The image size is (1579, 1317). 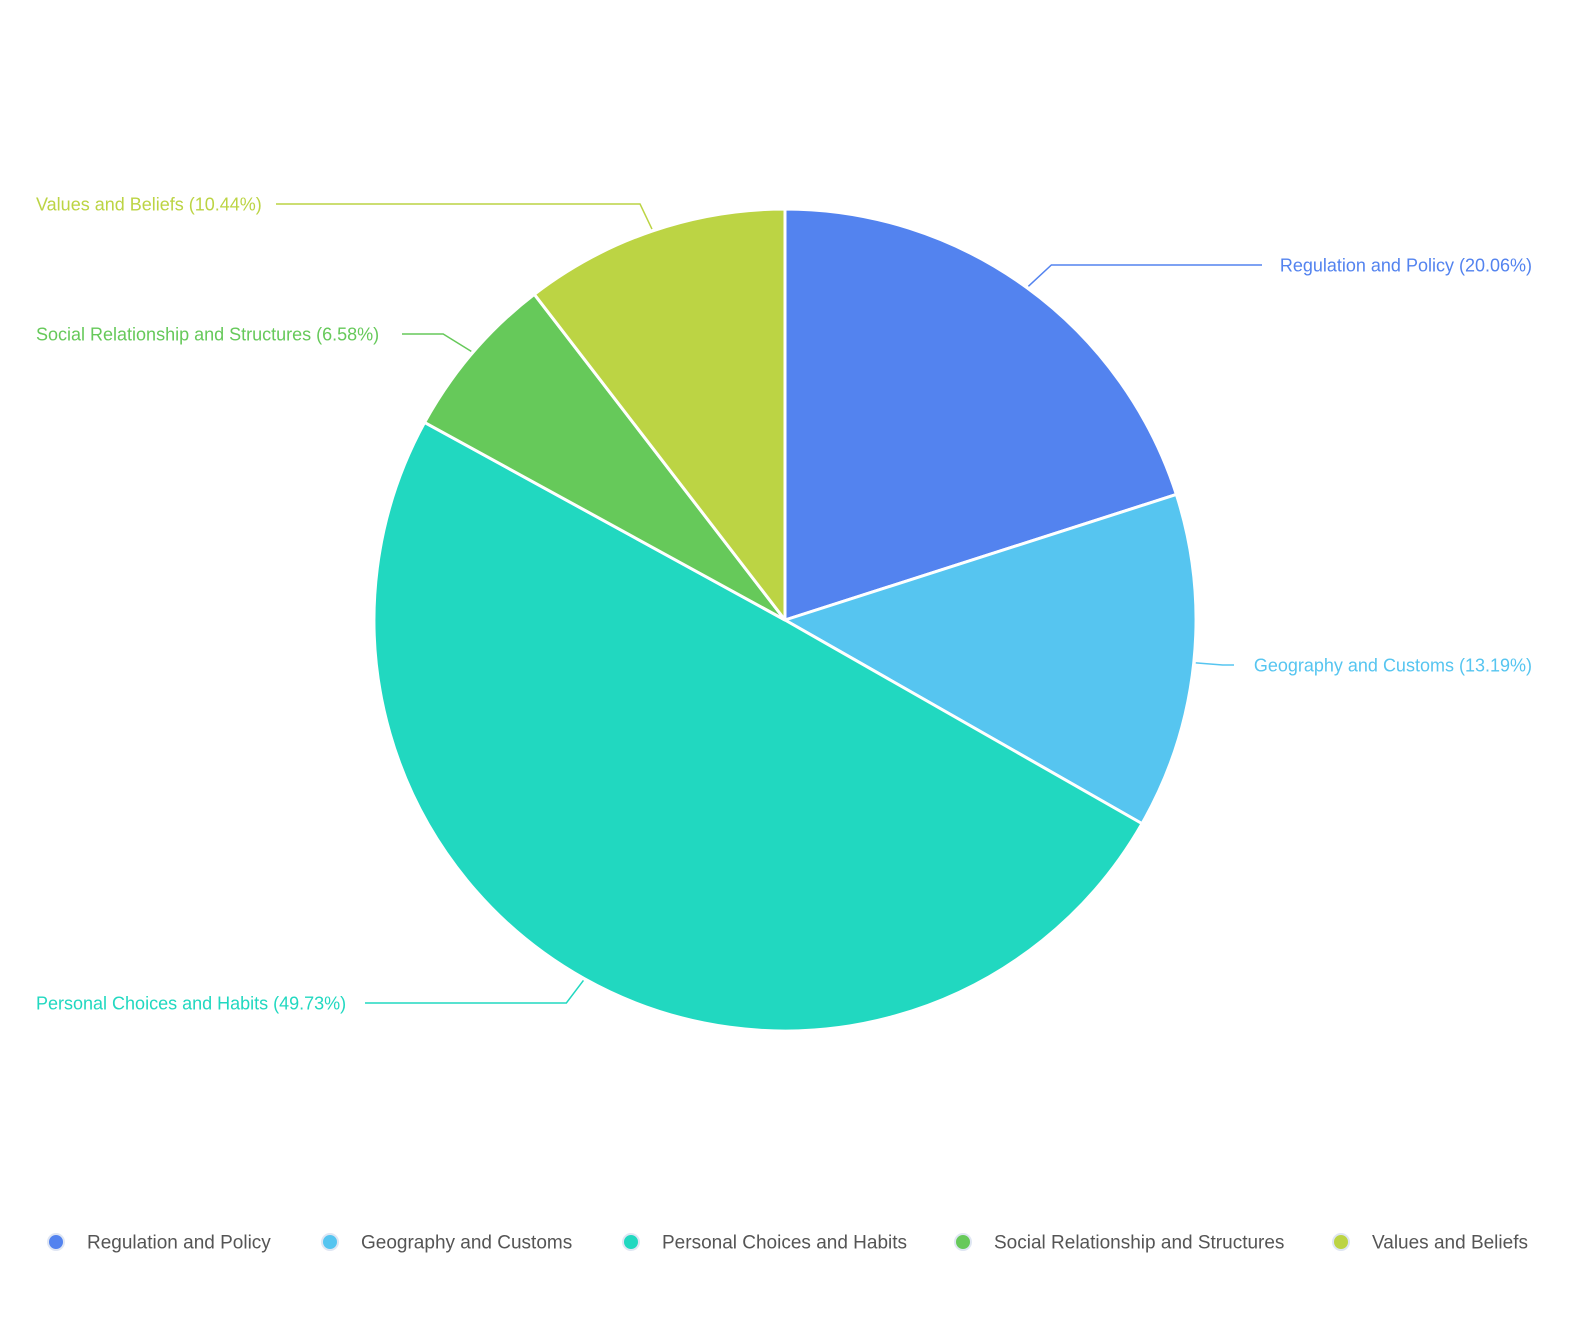 I want to click on legend-label: Social Relationship and Structures, so click(x=1139, y=1243).